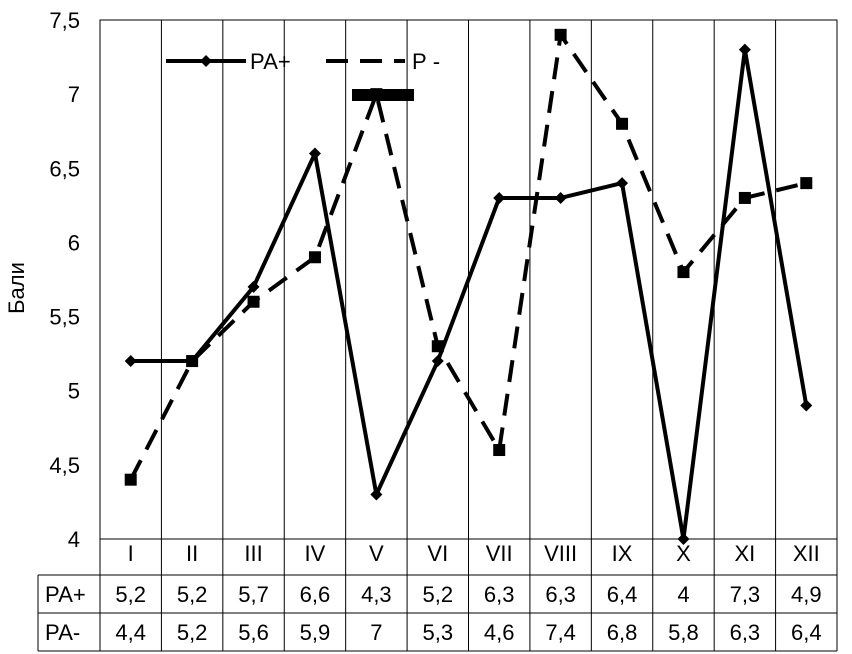  What do you see at coordinates (192, 553) in the screenshot?
I see `category-label: II` at bounding box center [192, 553].